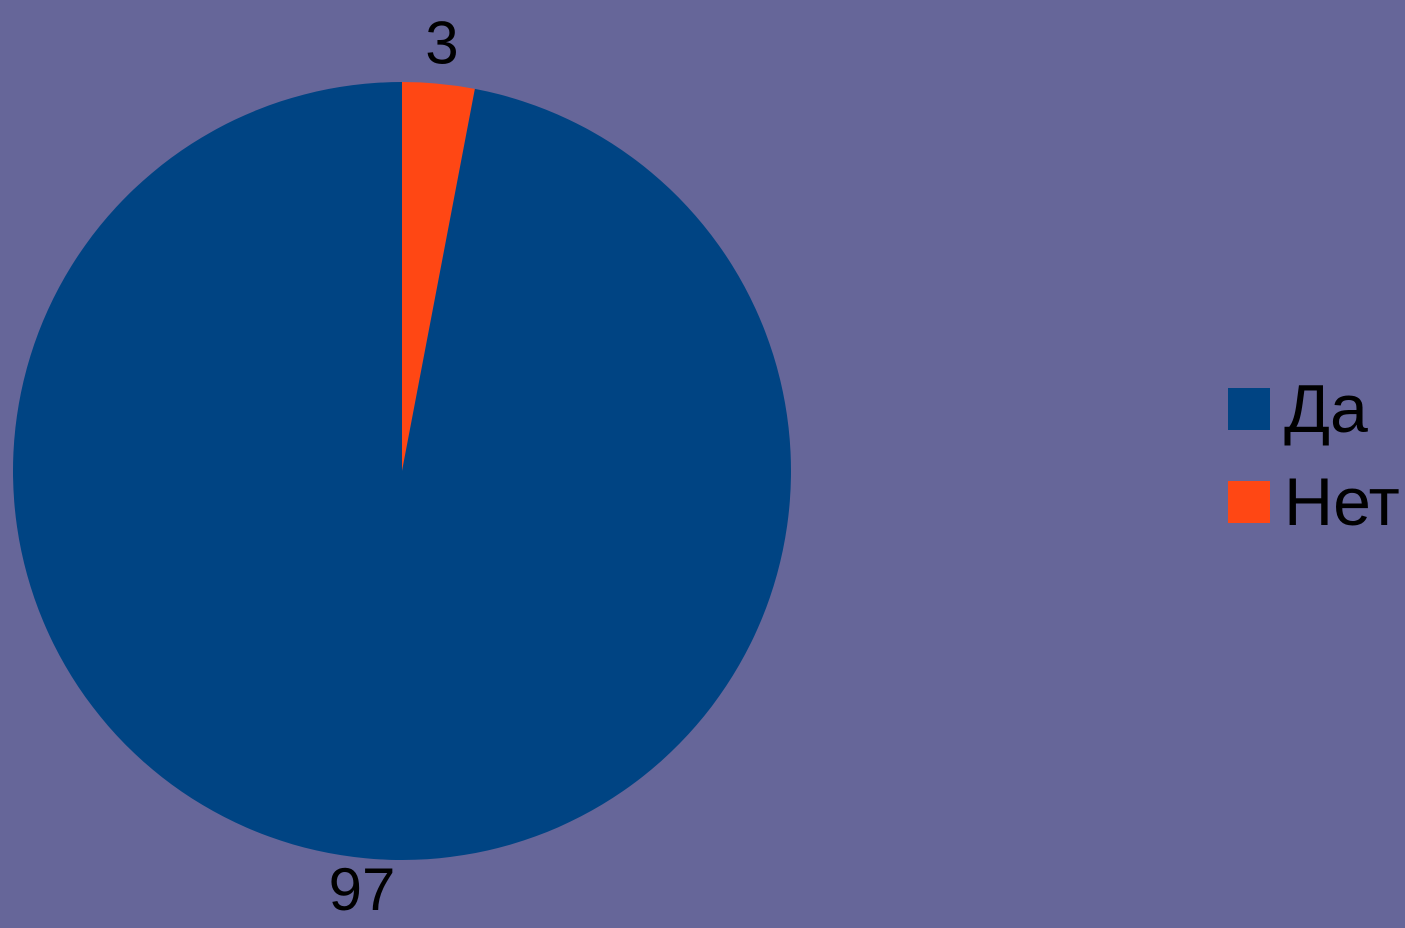 The width and height of the screenshot is (1405, 928). I want to click on legend-swatch-da, so click(1249, 408).